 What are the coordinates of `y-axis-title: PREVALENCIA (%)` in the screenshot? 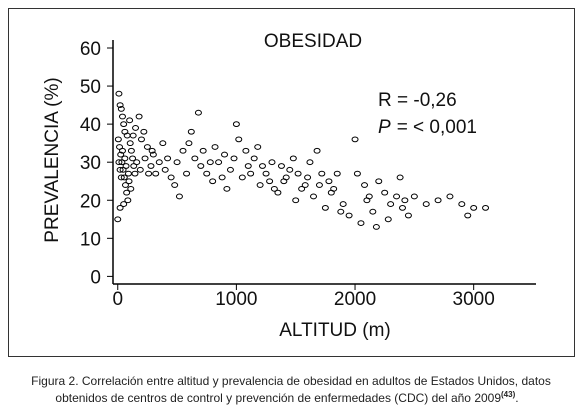 It's located at (52, 159).